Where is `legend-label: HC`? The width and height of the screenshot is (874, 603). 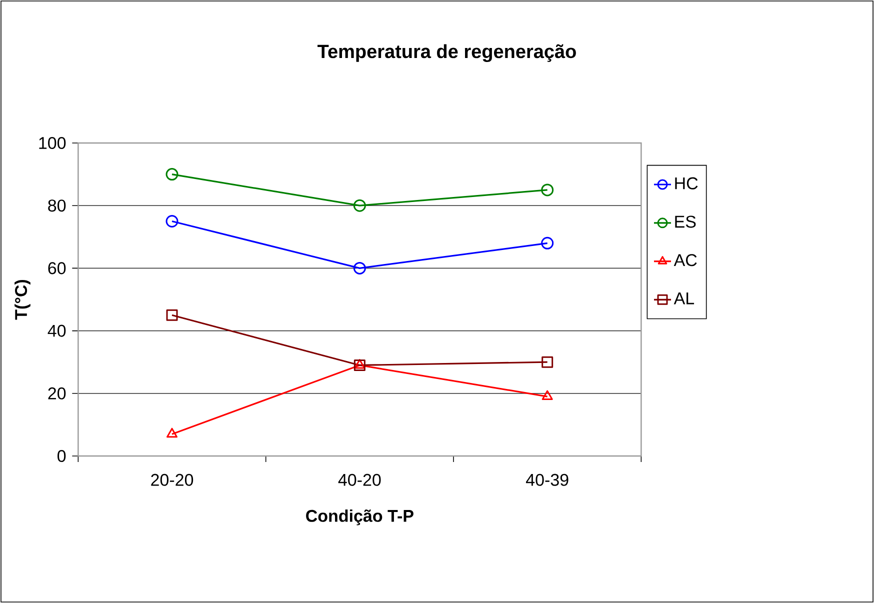 legend-label: HC is located at coordinates (686, 183).